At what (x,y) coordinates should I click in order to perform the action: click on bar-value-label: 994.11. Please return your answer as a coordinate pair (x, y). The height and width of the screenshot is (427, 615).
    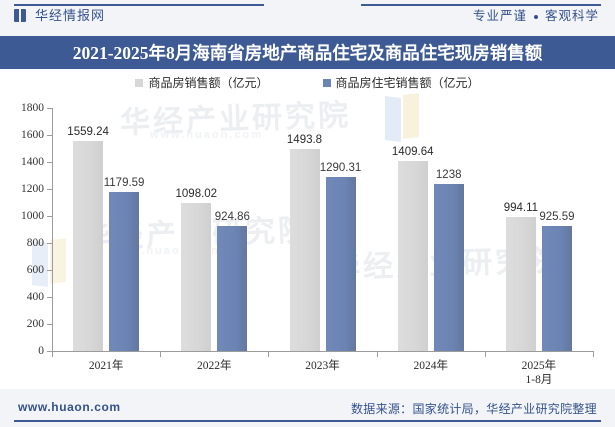
    Looking at the image, I should click on (521, 207).